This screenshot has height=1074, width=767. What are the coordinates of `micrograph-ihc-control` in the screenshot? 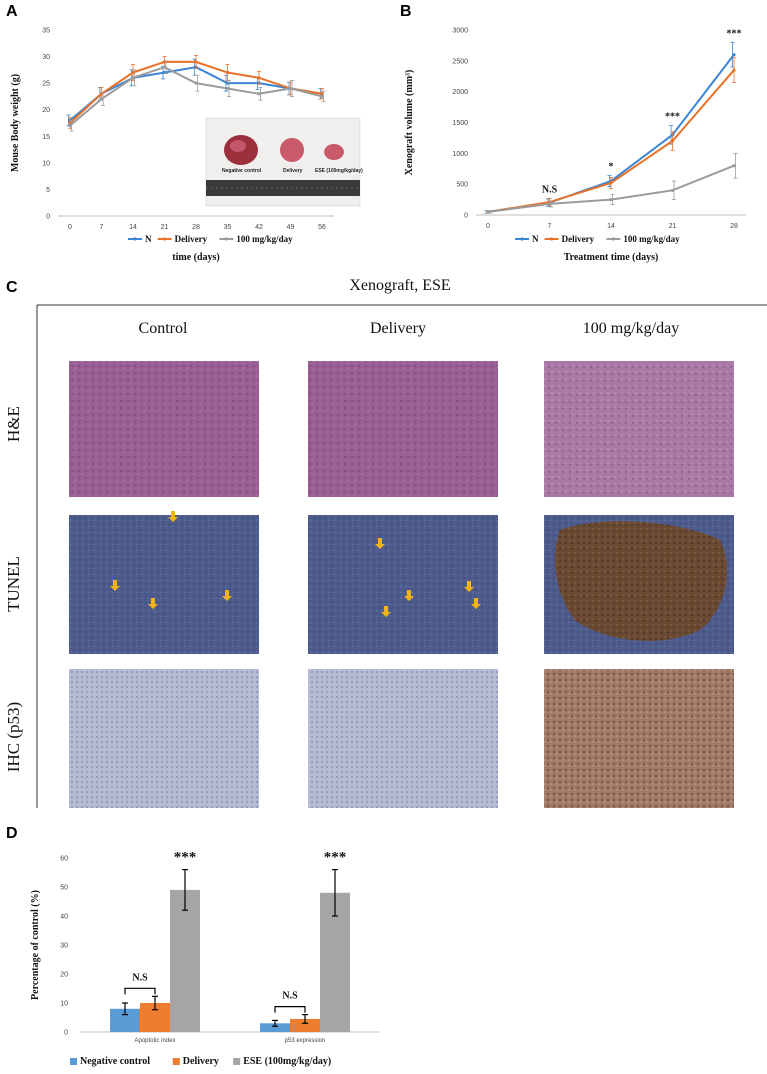 It's located at (164, 738).